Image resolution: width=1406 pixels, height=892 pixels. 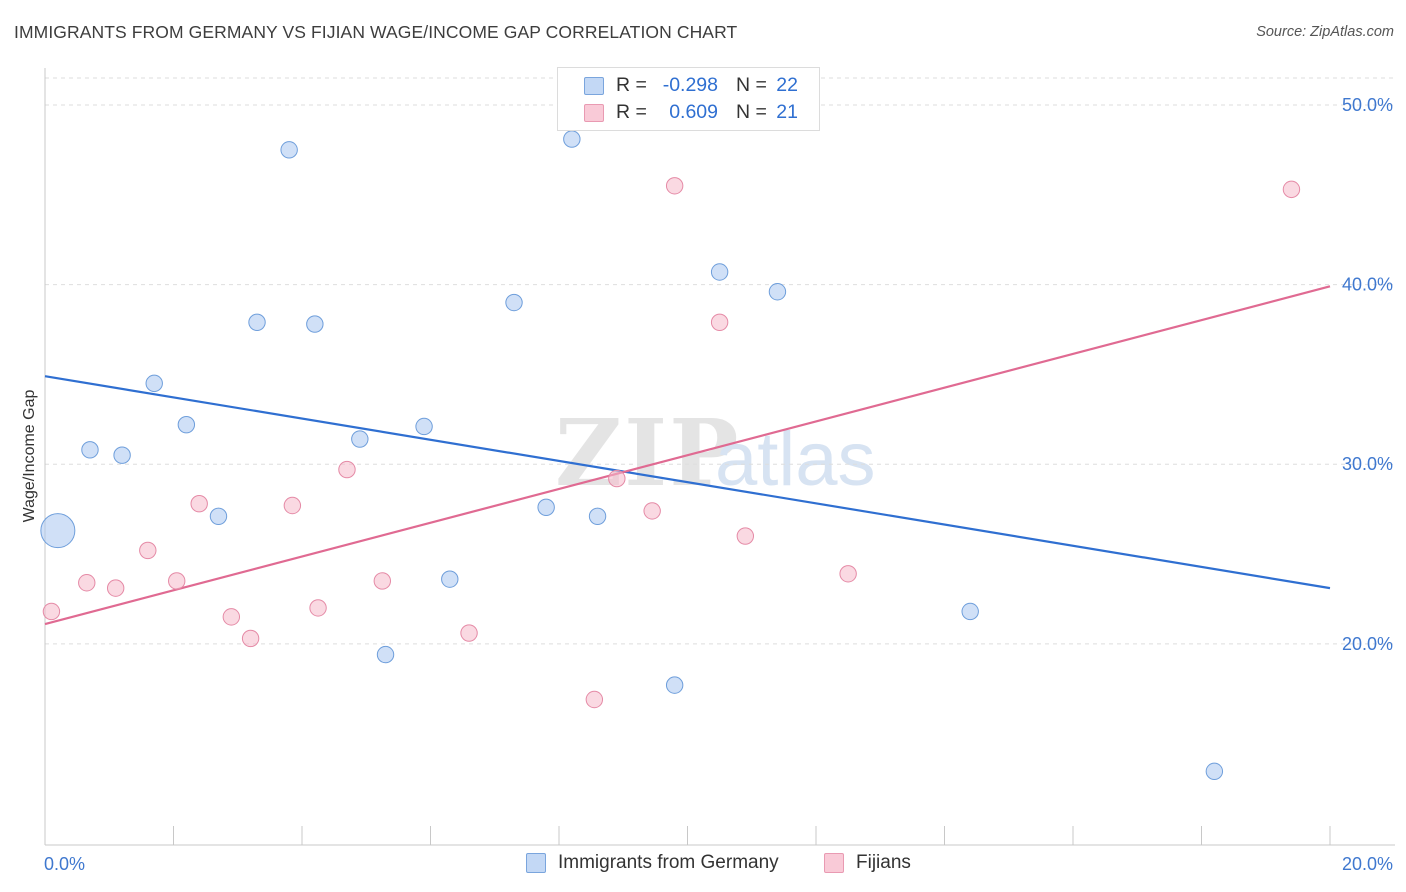 I want to click on y-tick-label: 40.0%, so click(x=1367, y=285).